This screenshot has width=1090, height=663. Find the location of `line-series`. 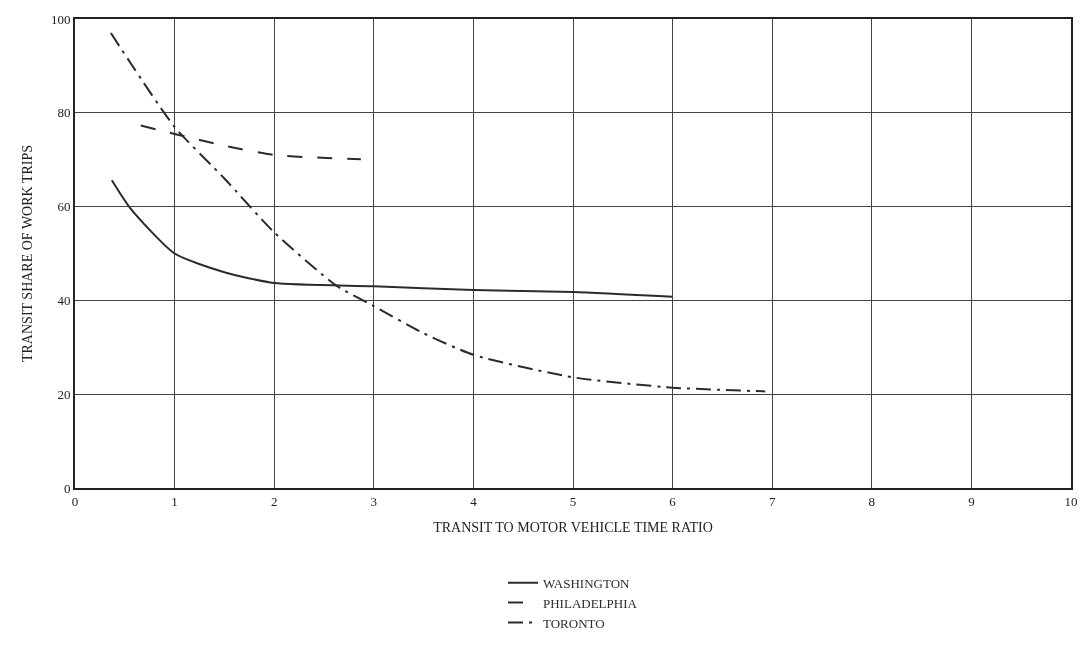

line-series is located at coordinates (250, 142).